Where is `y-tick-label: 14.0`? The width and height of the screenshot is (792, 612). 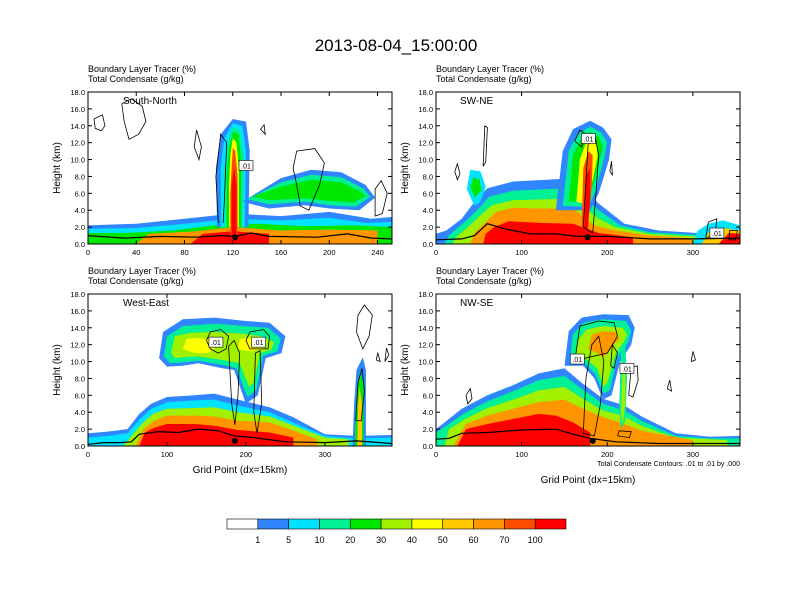 y-tick-label: 14.0 is located at coordinates (77, 328).